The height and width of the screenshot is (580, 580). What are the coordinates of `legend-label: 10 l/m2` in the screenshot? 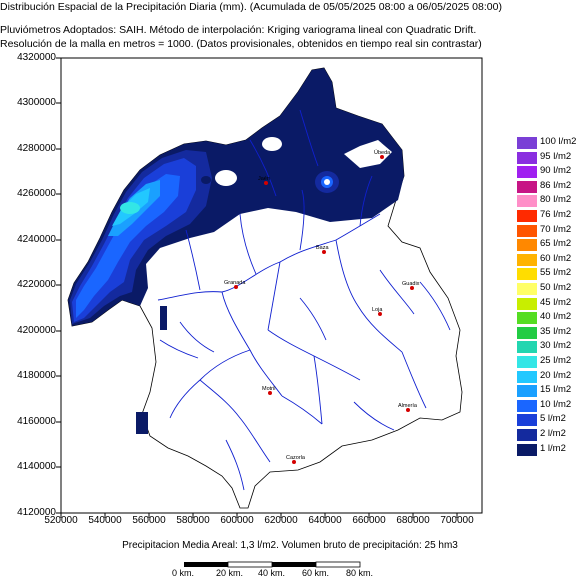 It's located at (556, 404).